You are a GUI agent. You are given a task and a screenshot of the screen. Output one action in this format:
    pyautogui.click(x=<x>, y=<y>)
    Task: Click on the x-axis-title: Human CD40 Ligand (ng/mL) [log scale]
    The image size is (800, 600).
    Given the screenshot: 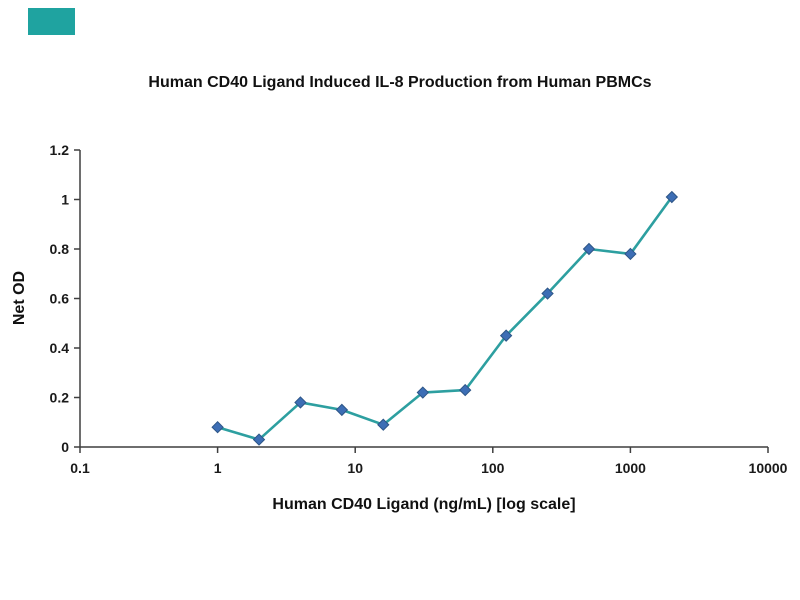 What is the action you would take?
    pyautogui.click(x=424, y=504)
    